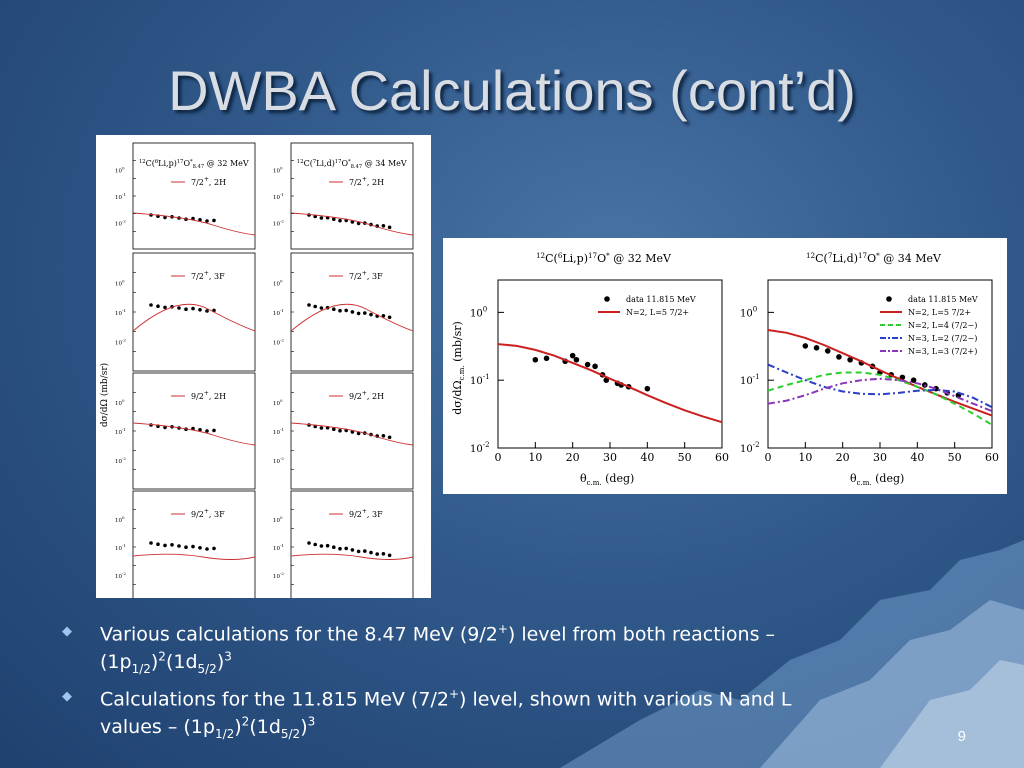 The width and height of the screenshot is (1024, 768). Describe the element at coordinates (992, 457) in the screenshot. I see `right-xtick-label: 60` at that location.